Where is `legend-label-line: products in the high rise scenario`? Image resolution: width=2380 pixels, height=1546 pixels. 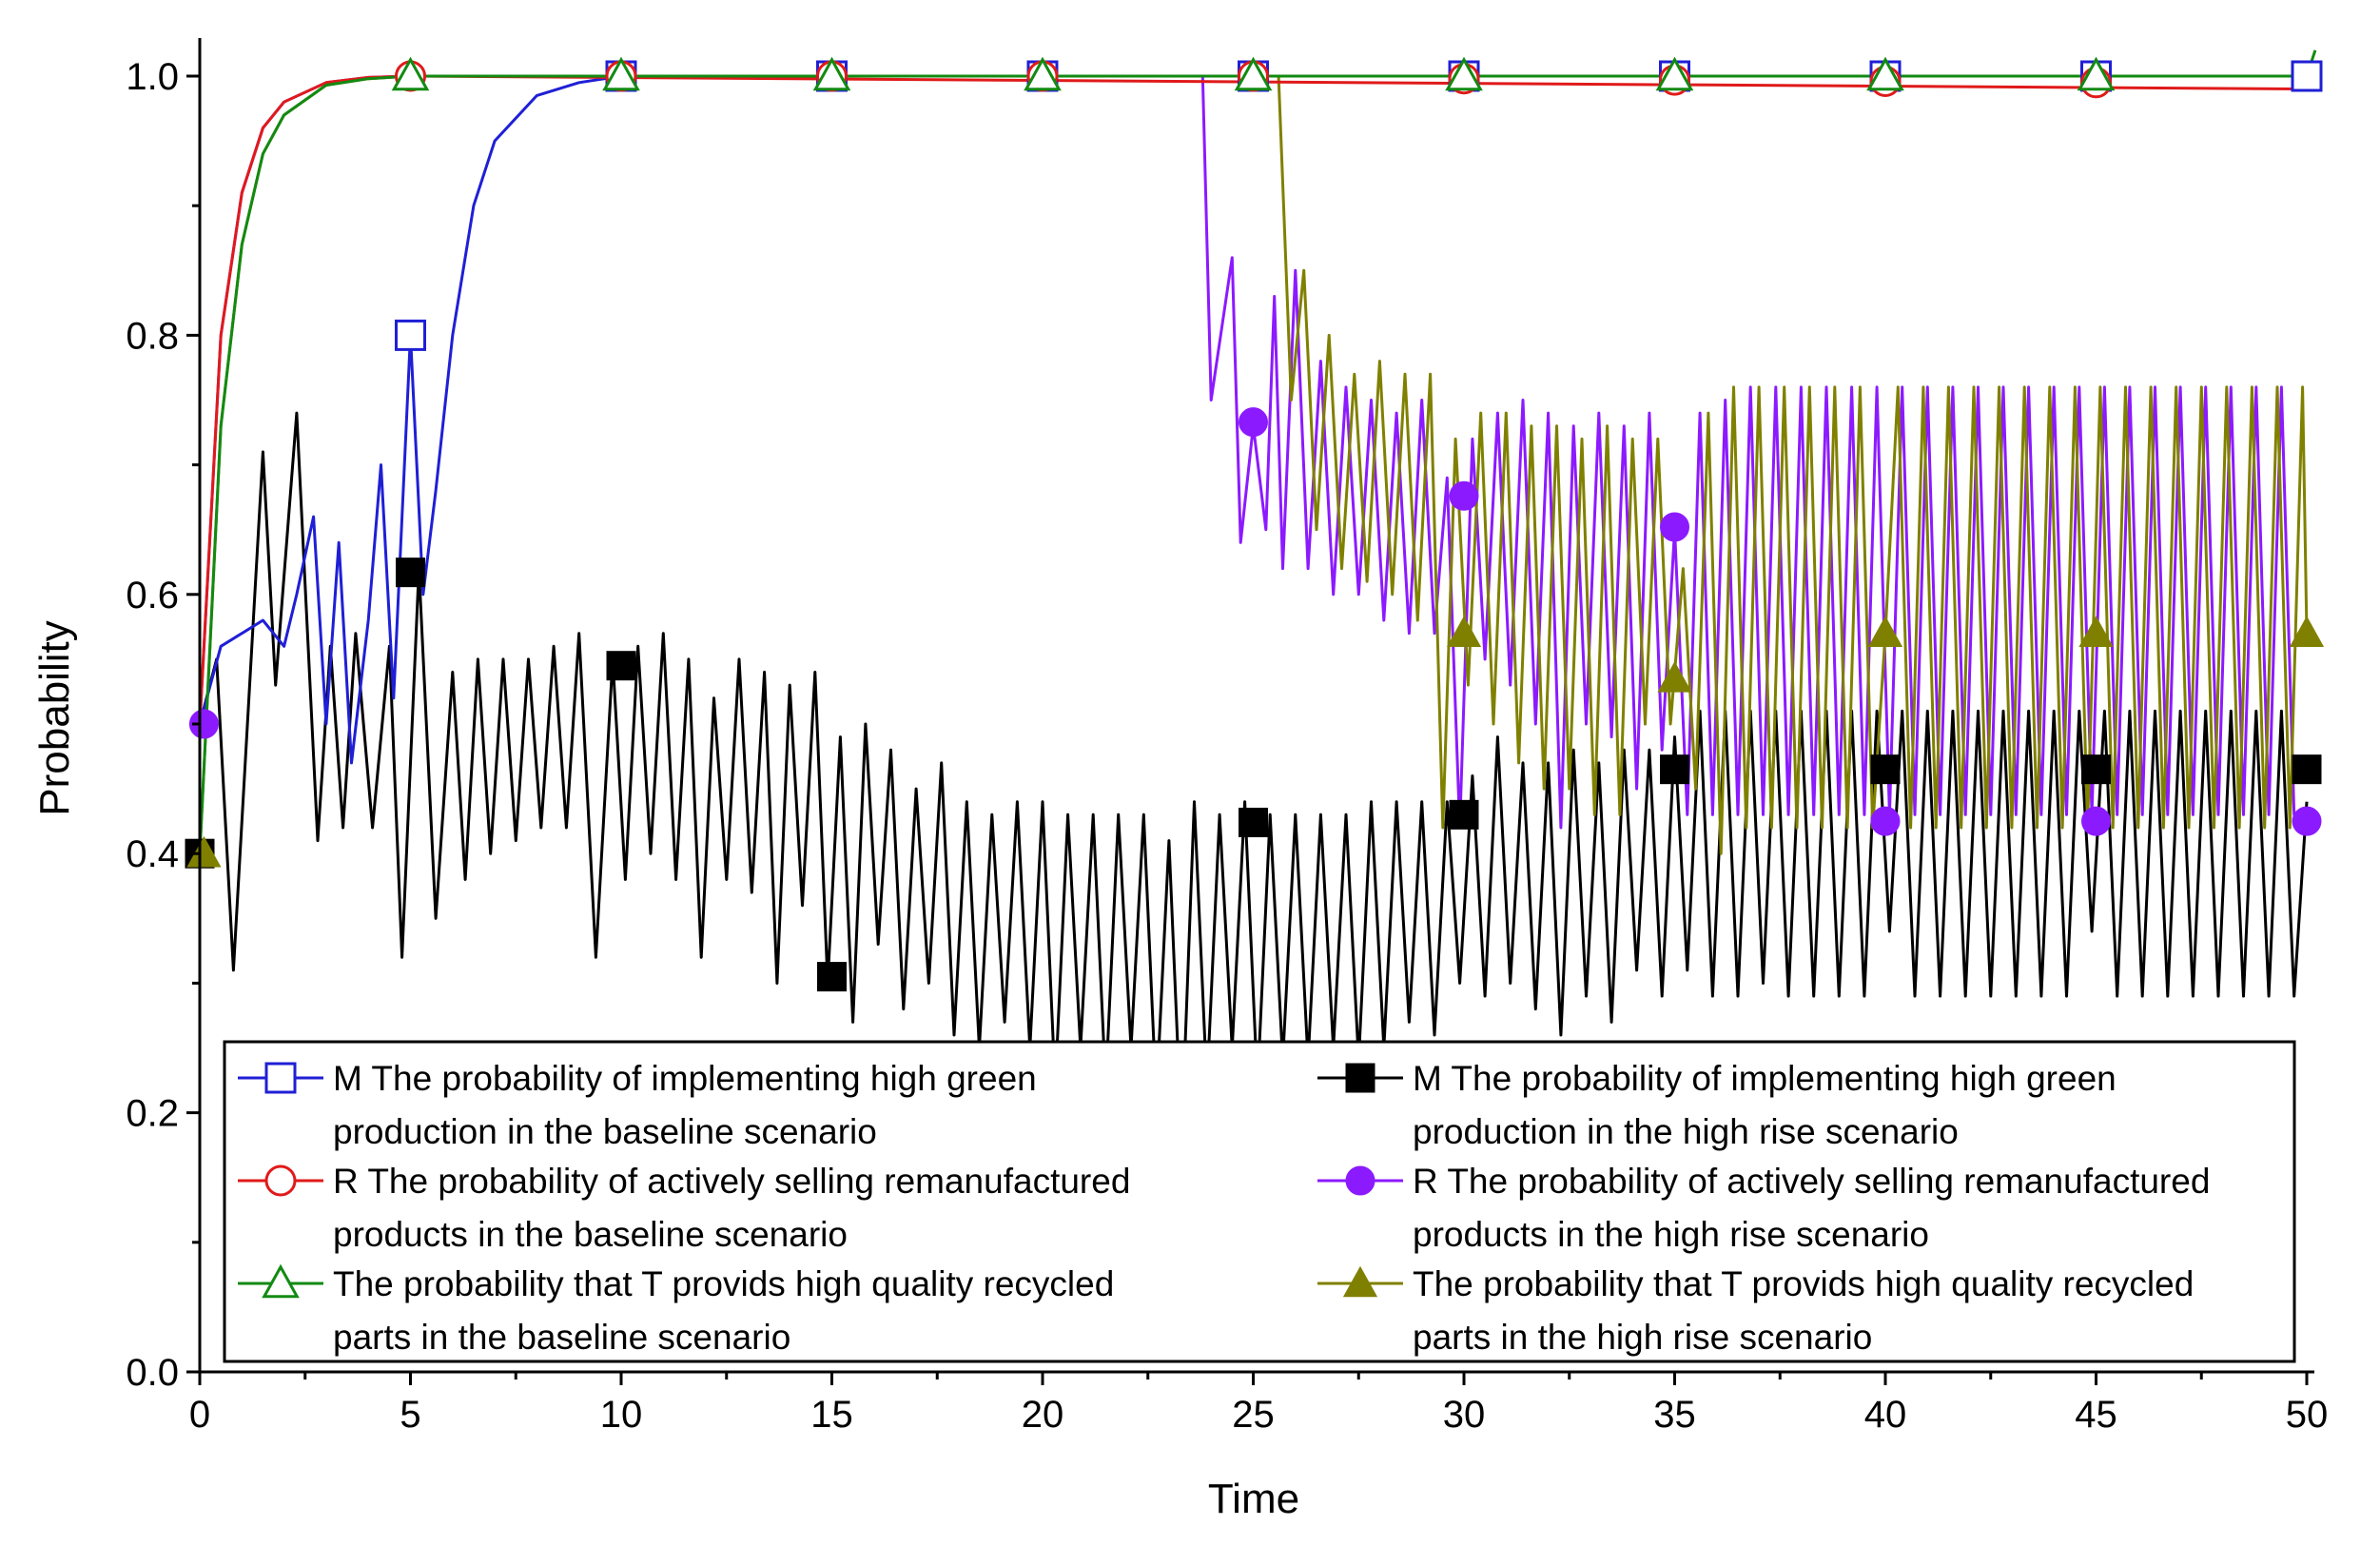
legend-label-line: products in the high rise scenario is located at coordinates (1671, 1234).